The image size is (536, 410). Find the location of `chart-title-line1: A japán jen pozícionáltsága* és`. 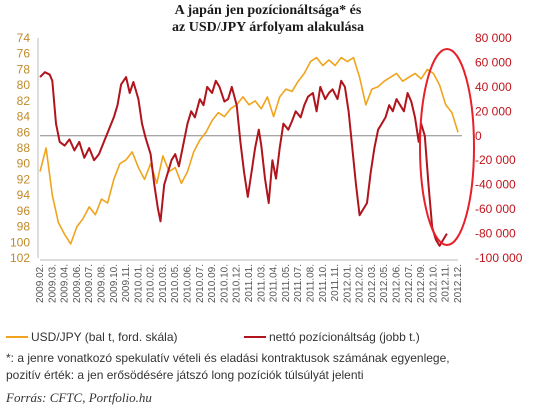

chart-title-line1: A japán jen pozícionáltsága* és is located at coordinates (268, 10).